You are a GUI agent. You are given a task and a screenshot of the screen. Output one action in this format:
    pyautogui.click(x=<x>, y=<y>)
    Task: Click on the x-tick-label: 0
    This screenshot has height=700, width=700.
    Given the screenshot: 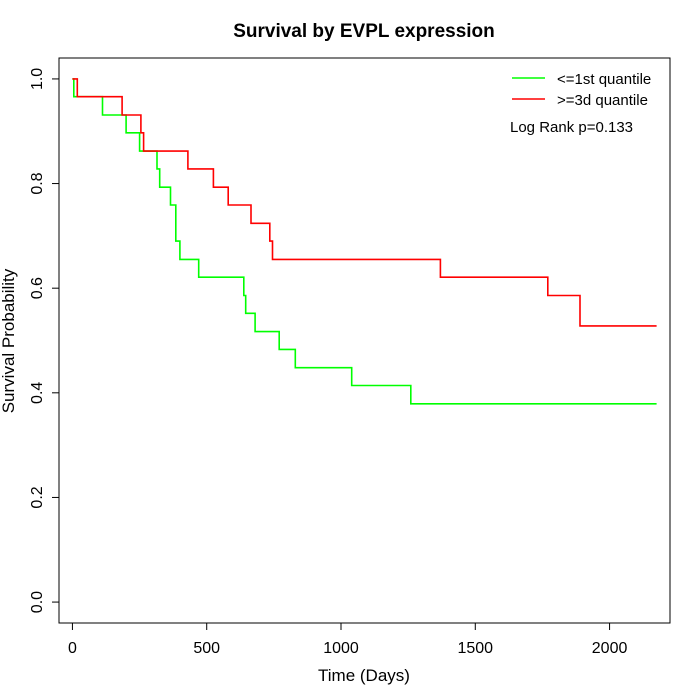 What is the action you would take?
    pyautogui.click(x=72, y=648)
    